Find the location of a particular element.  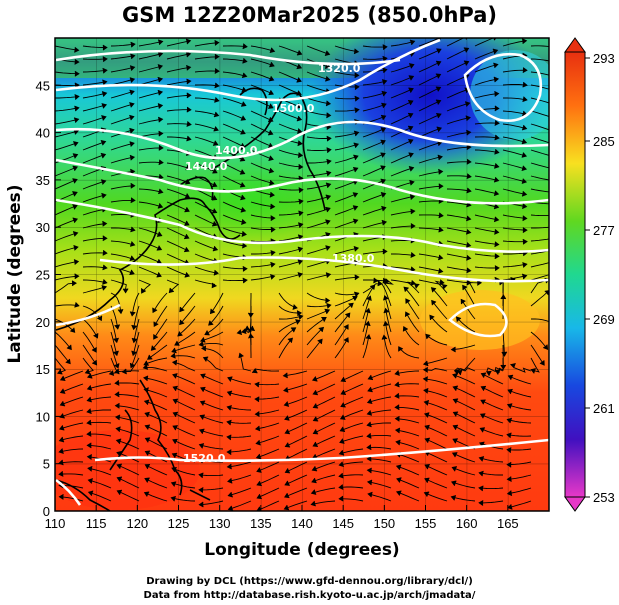

y-axis-label: Latitude (degrees) is located at coordinates (15, 273).